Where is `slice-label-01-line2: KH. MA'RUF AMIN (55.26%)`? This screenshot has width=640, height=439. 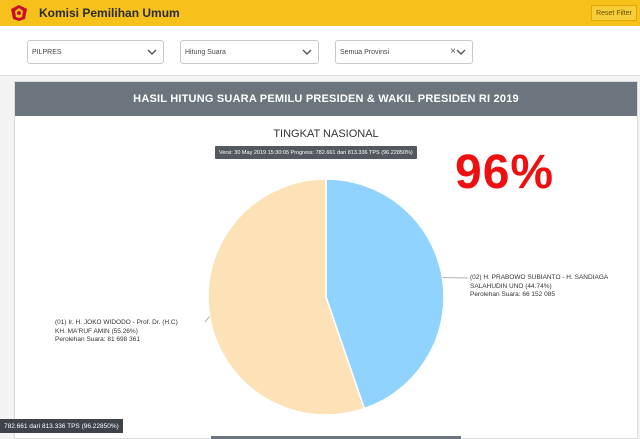
slice-label-01-line2: KH. MA'RUF AMIN (55.26%) is located at coordinates (96, 331).